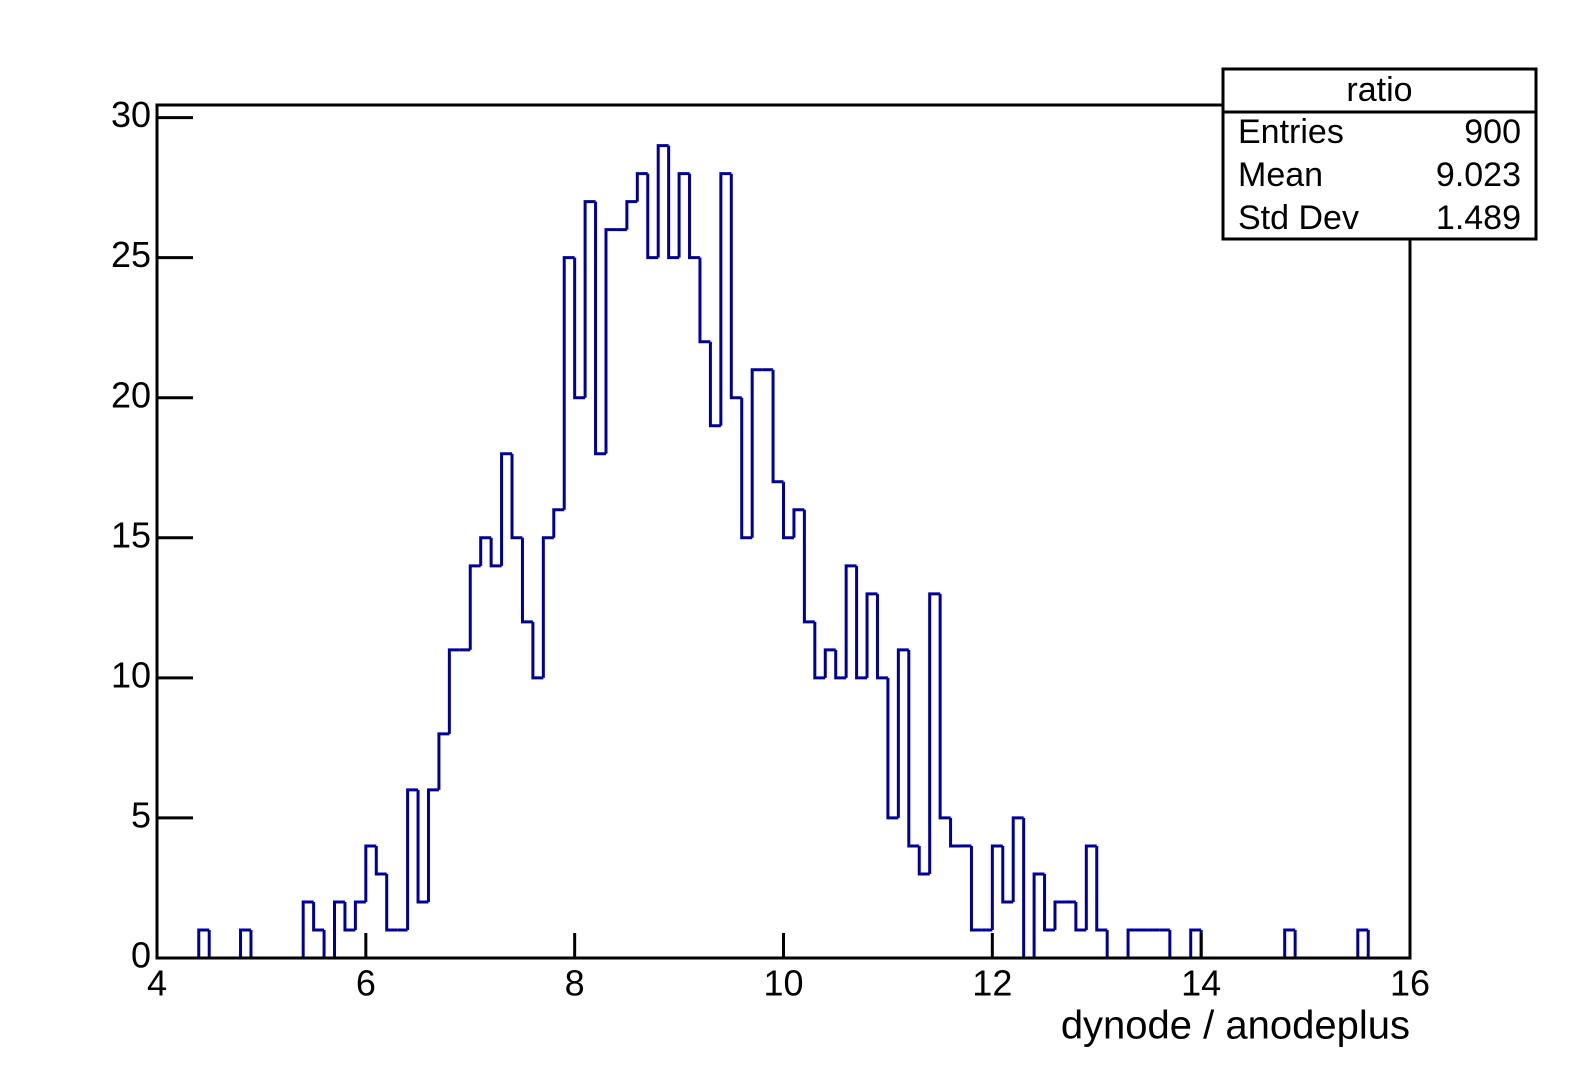 The image size is (1575, 1070). Describe the element at coordinates (131, 254) in the screenshot. I see `y-tick-label: 25` at that location.